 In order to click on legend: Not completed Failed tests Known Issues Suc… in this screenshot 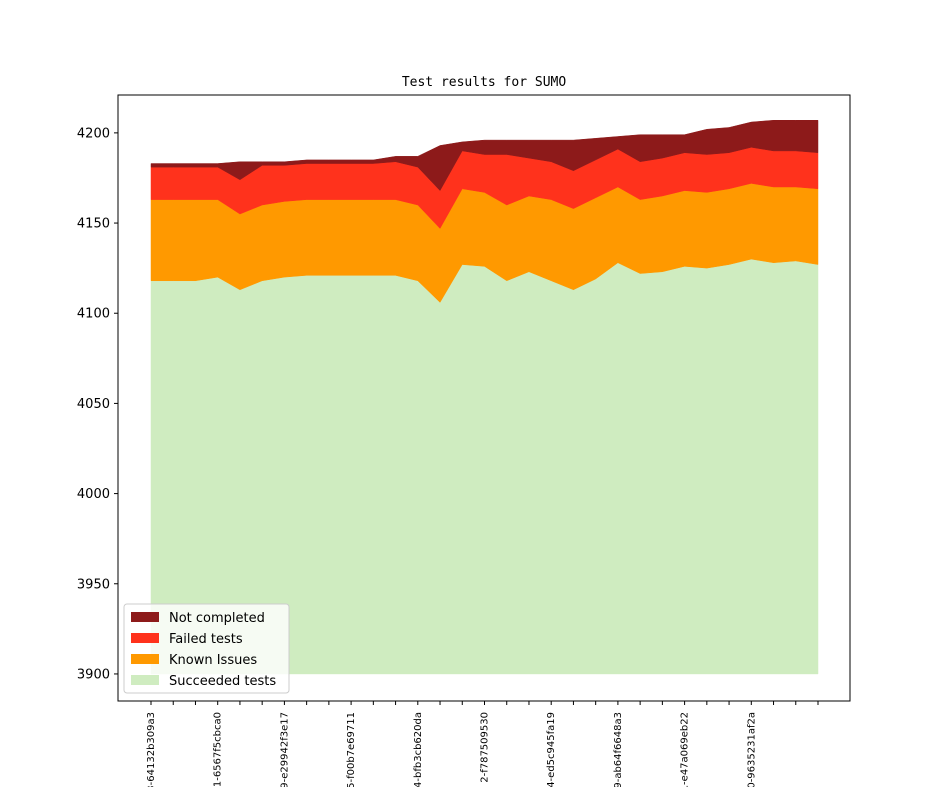, I will do `click(206, 648)`.